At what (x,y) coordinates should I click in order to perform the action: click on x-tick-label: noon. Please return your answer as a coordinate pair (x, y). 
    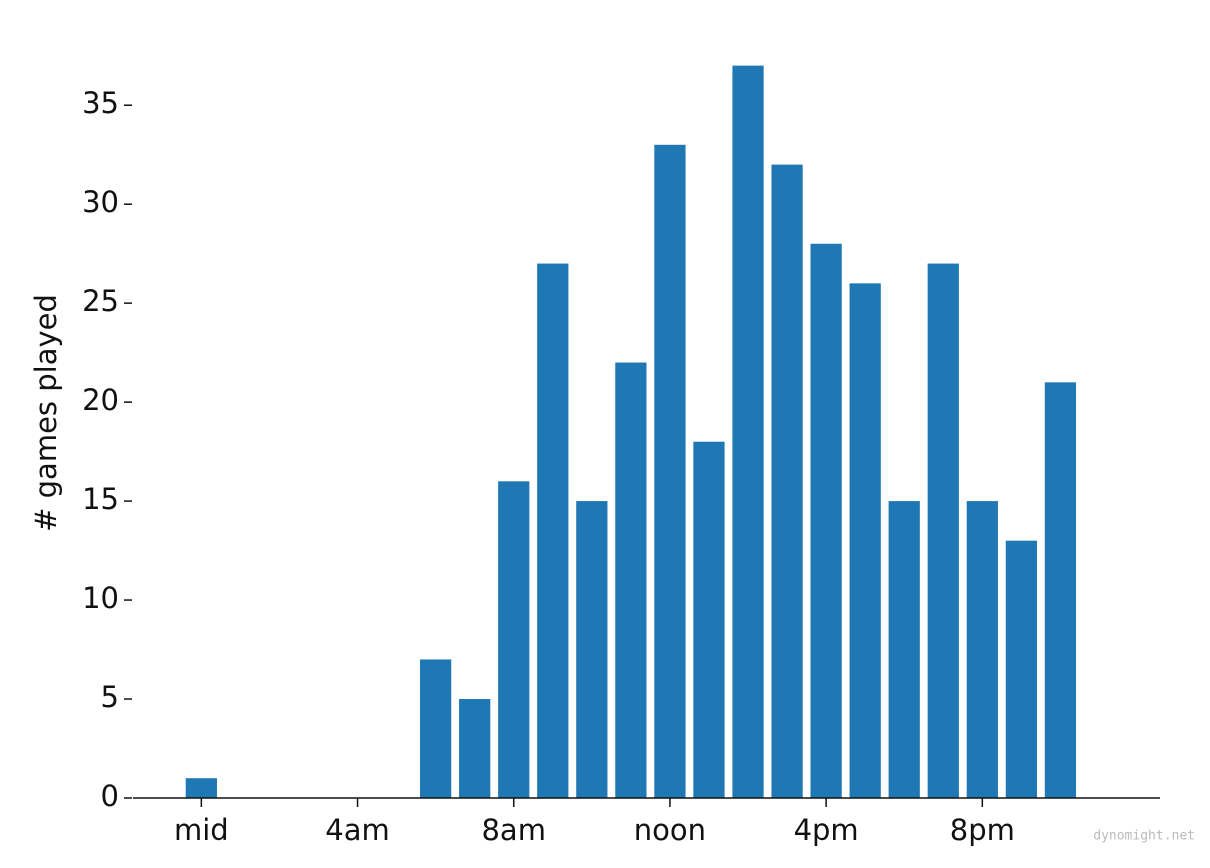
    Looking at the image, I should click on (670, 830).